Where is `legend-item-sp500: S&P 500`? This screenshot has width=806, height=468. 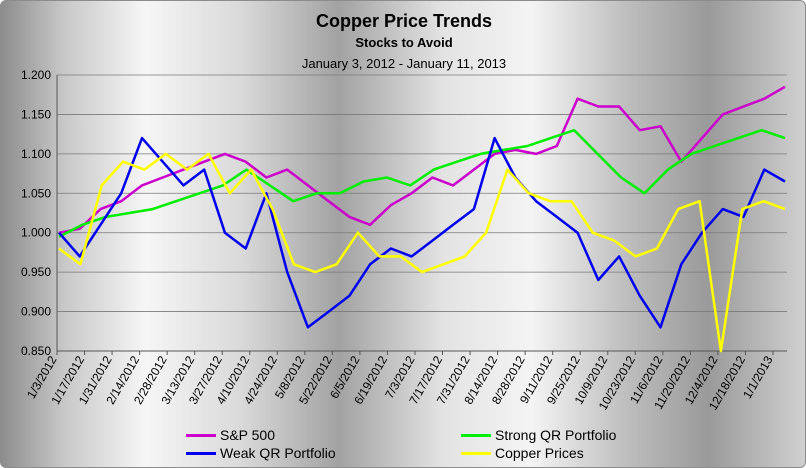 legend-item-sp500: S&P 500 is located at coordinates (230, 435).